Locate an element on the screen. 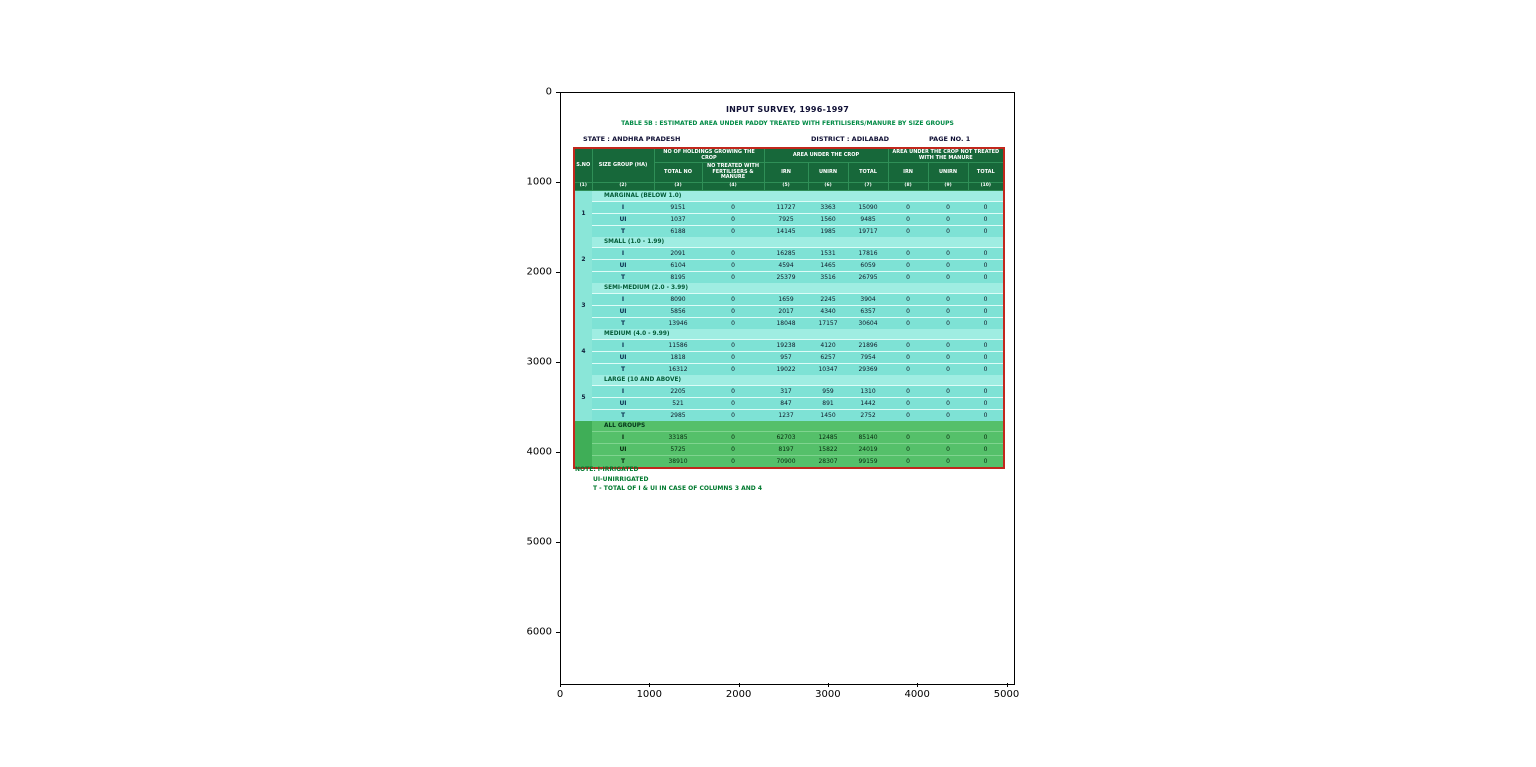 The image size is (1536, 767). x-tick-label: 1000 is located at coordinates (649, 694).